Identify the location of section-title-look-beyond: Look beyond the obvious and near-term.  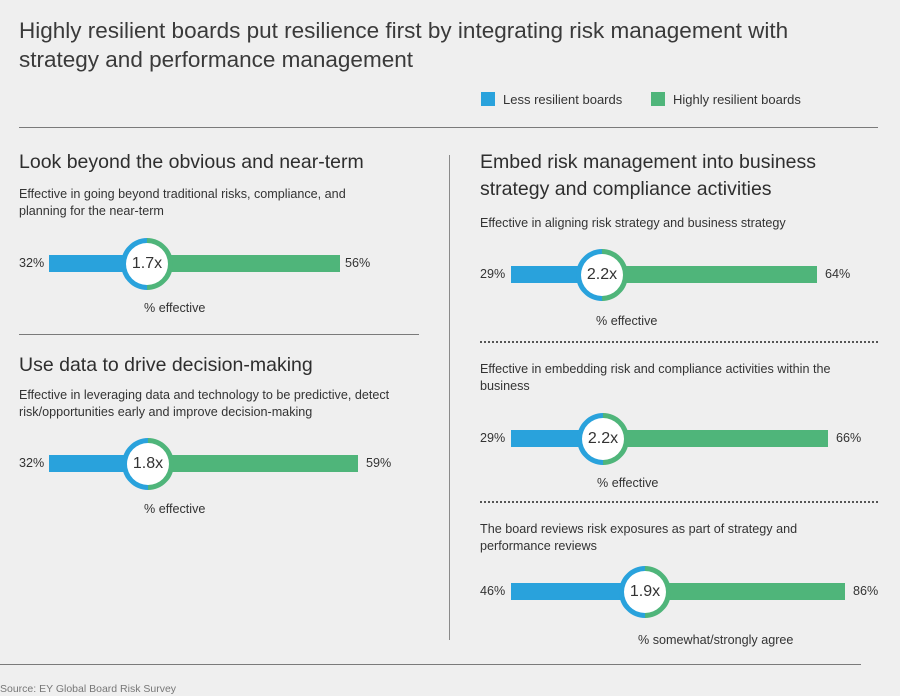
(191, 162).